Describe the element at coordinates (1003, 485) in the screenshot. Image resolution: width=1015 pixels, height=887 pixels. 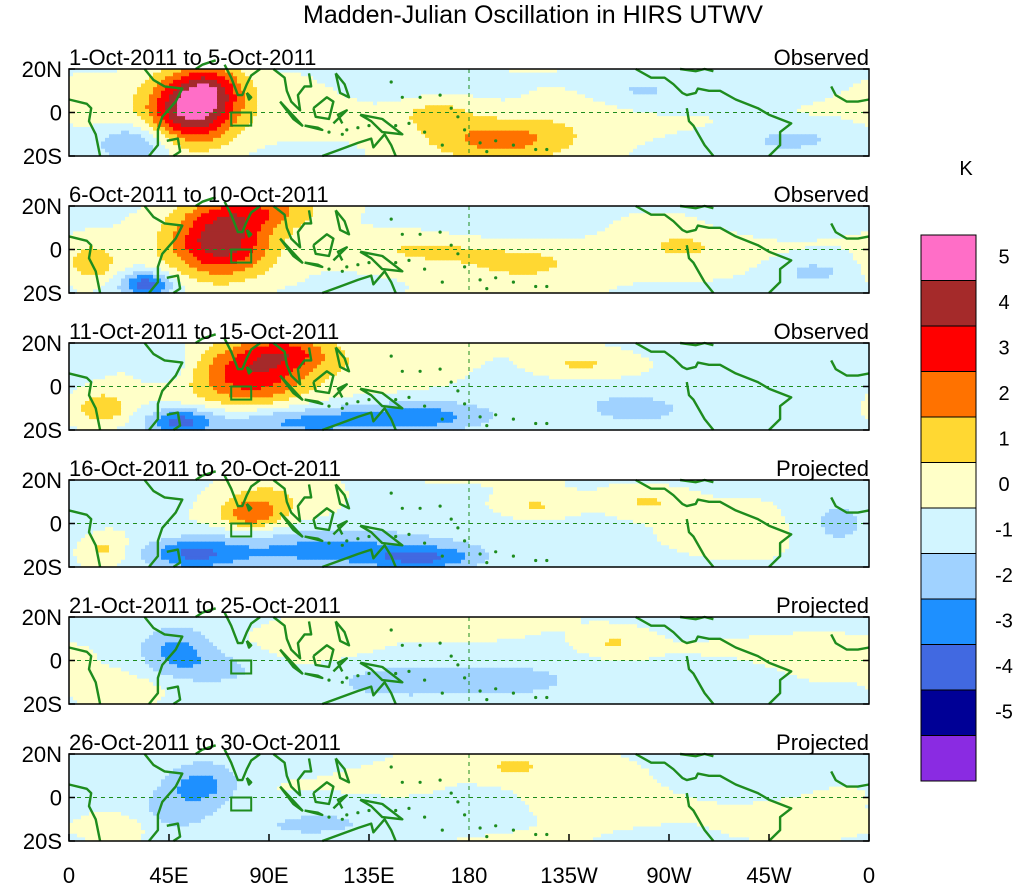
I see `colorbar-level-label: 0` at that location.